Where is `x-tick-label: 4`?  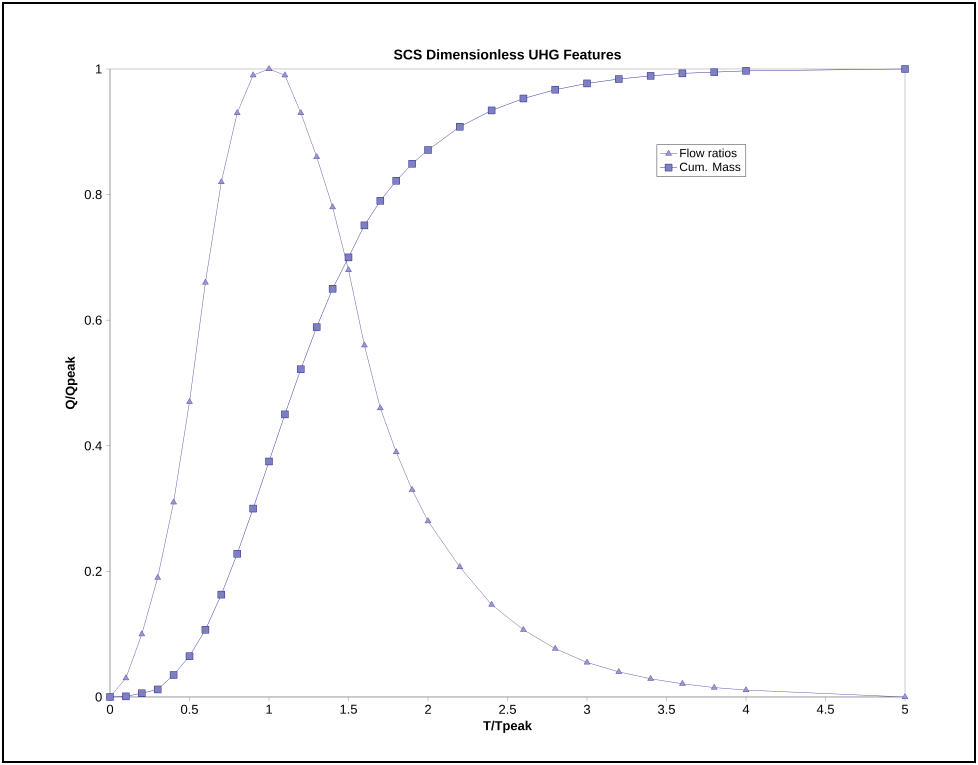
x-tick-label: 4 is located at coordinates (746, 709).